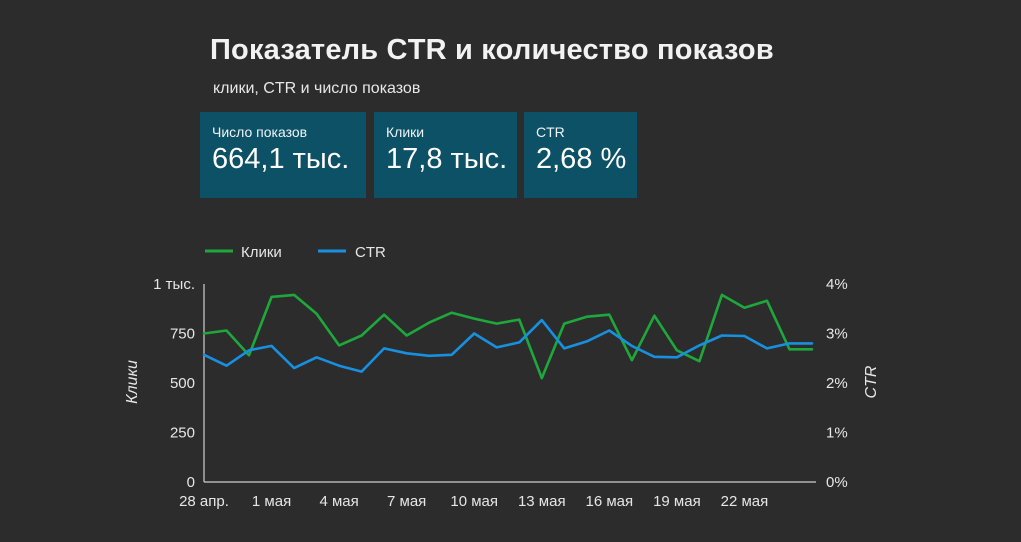 This screenshot has width=1021, height=542. I want to click on y2-tick-label: 2%, so click(837, 383).